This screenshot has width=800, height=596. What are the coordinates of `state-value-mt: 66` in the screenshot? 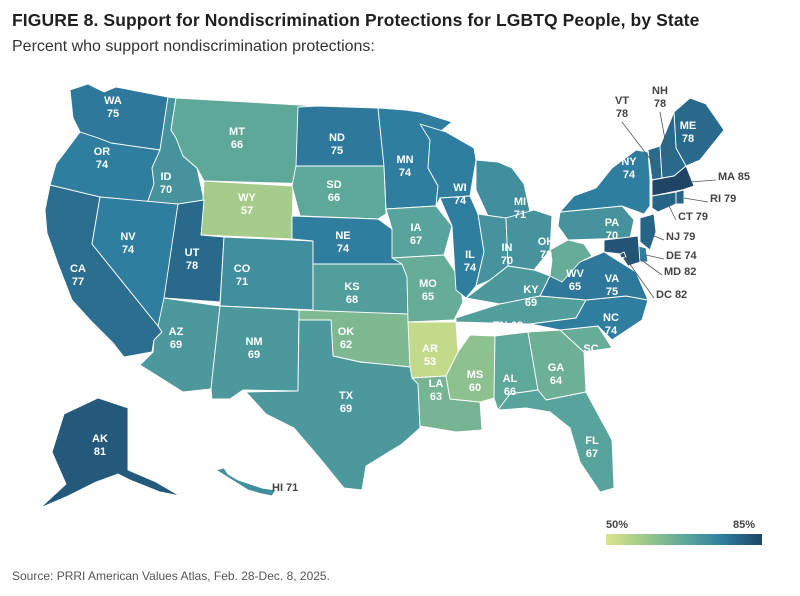 It's located at (237, 145).